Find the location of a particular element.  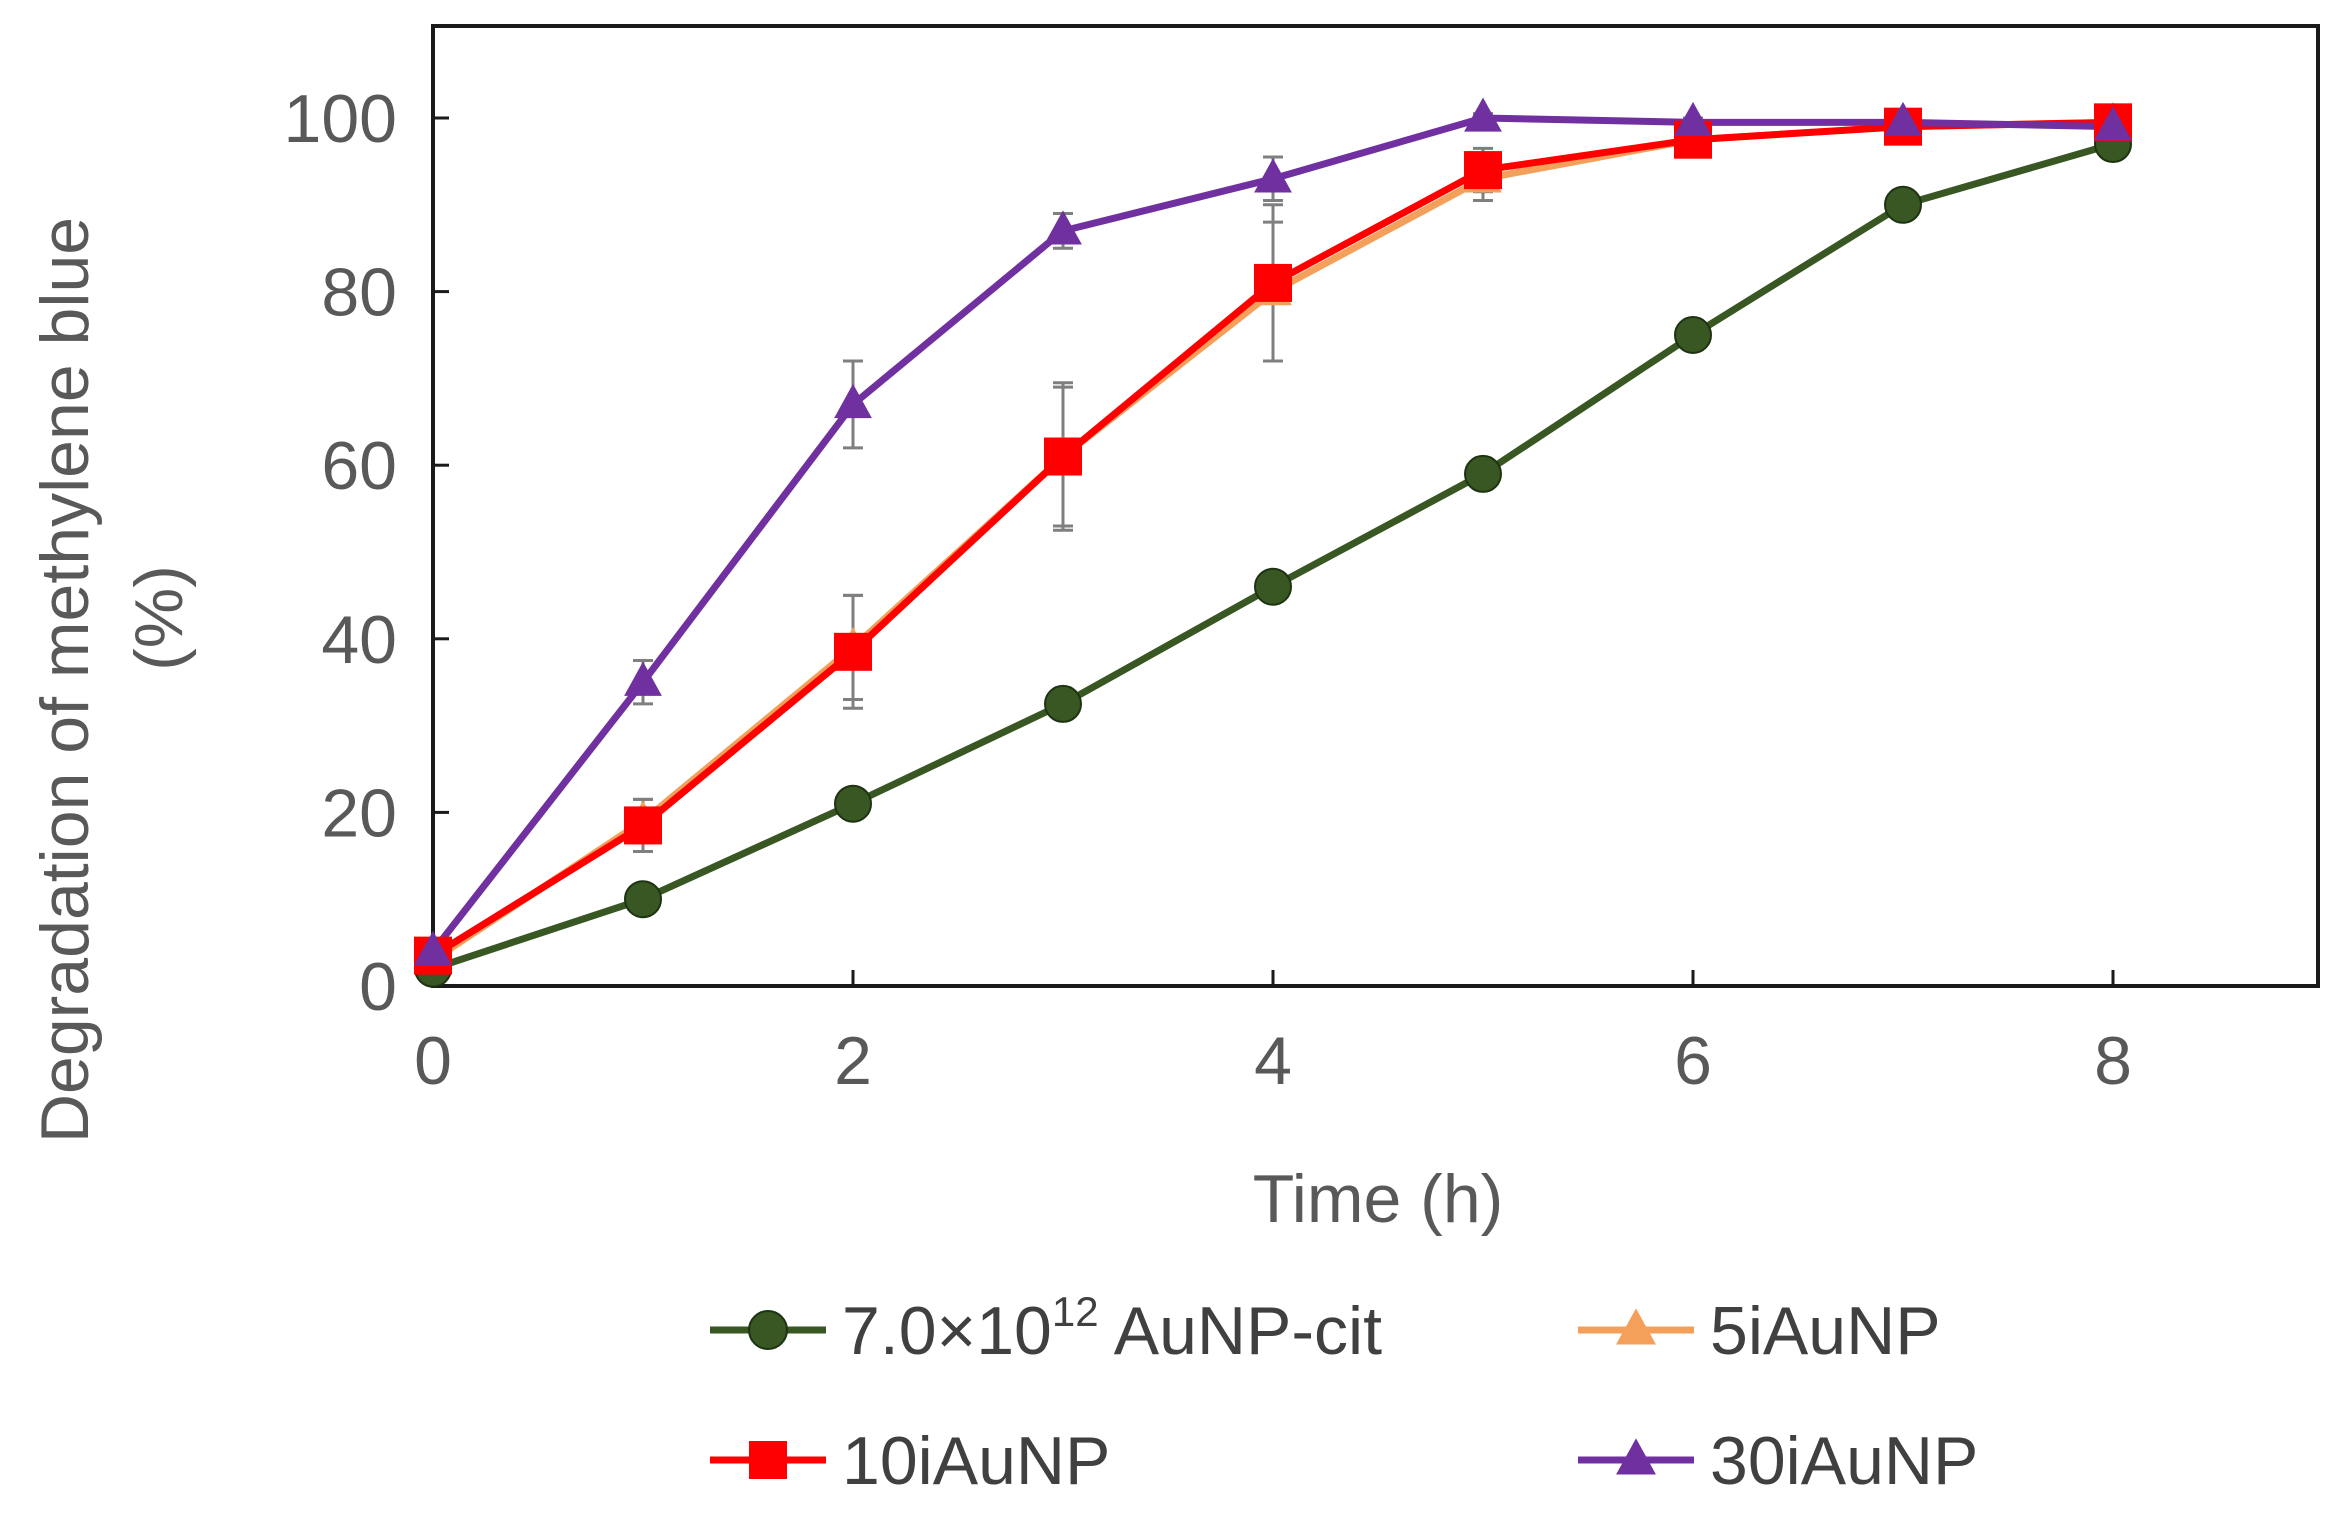

y-axis-unit: (%) is located at coordinates (159, 618).